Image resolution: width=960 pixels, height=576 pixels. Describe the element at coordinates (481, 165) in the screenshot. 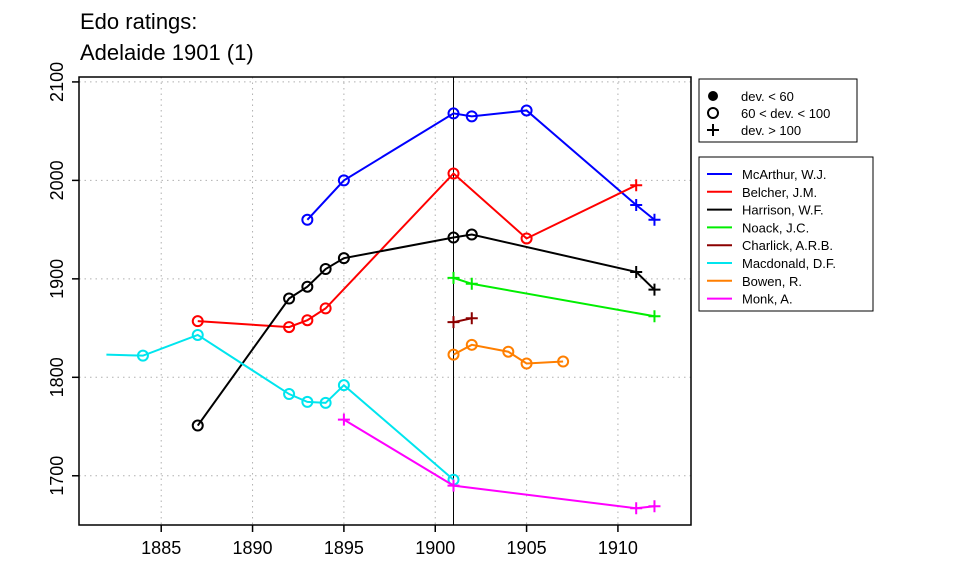

I see `series-line-mcarthur-w-j` at that location.